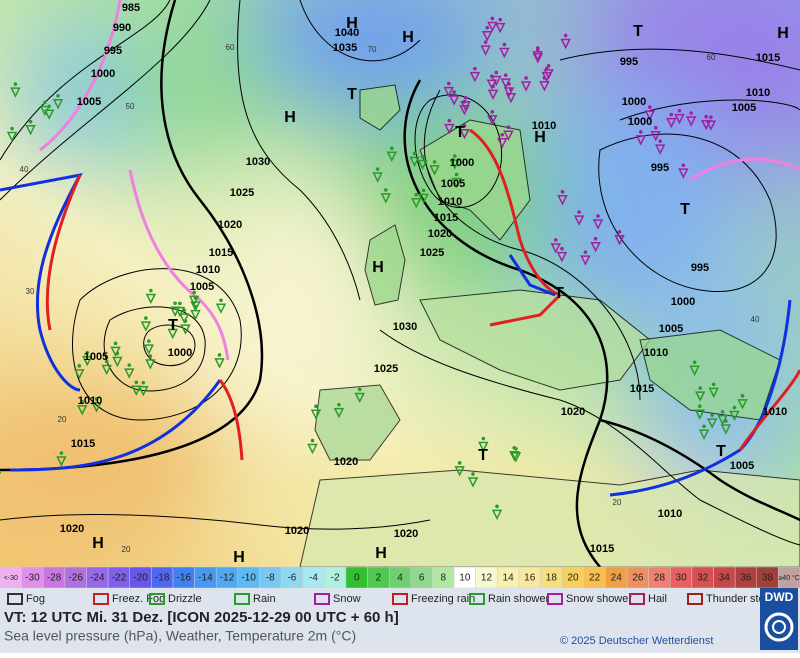 The image size is (800, 658). Describe the element at coordinates (788, 578) in the screenshot. I see `scale-label: ≥40 °C` at that location.